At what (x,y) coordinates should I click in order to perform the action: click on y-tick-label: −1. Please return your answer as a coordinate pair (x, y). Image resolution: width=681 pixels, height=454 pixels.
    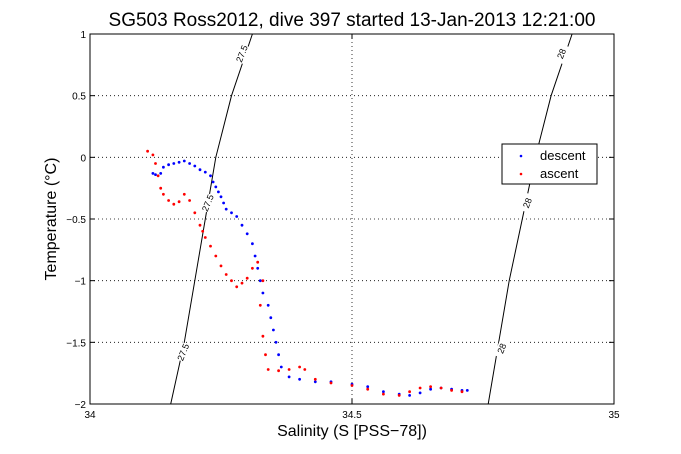
    Looking at the image, I should click on (81, 282).